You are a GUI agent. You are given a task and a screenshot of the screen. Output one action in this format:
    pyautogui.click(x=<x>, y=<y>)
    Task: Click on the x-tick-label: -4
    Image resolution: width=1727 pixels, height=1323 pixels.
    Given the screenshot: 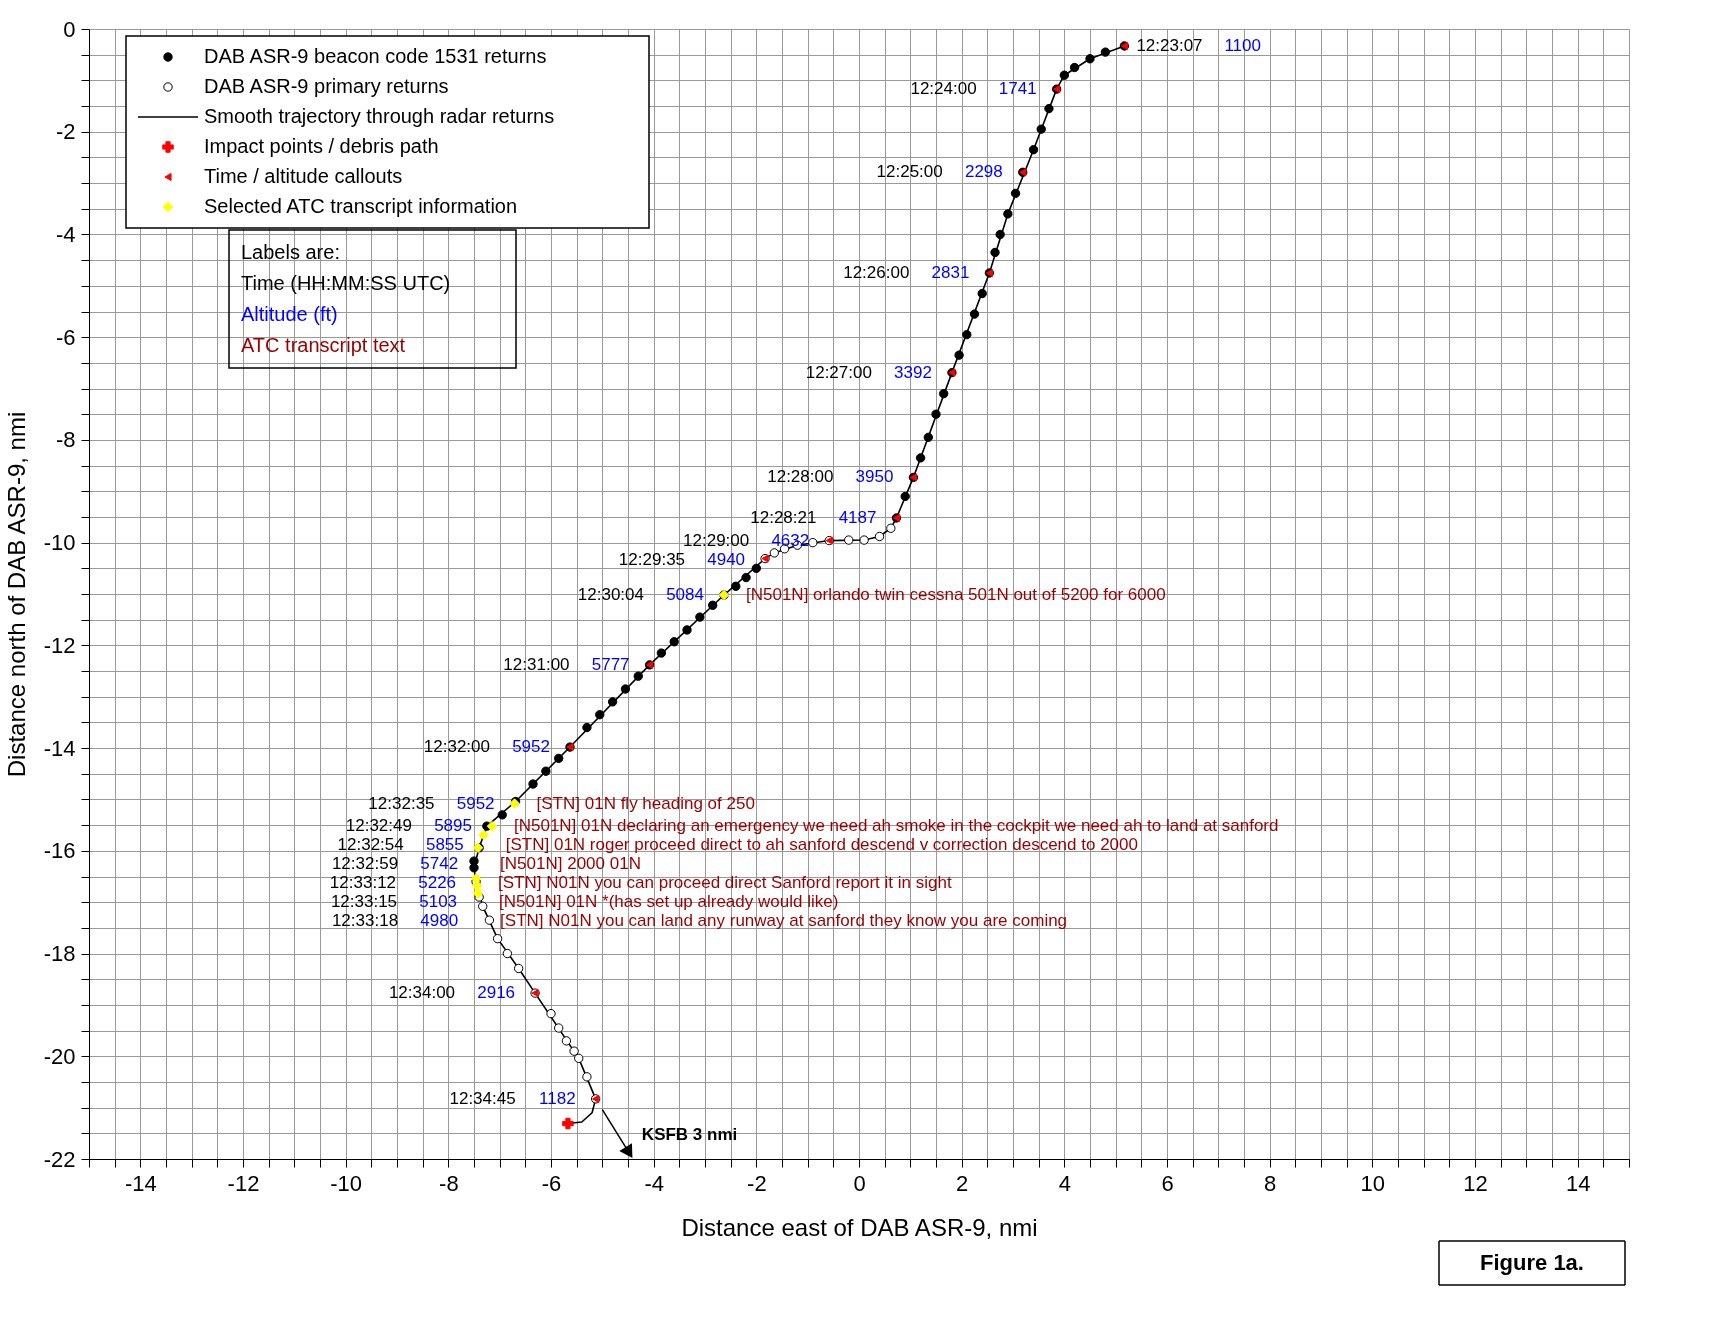 What is the action you would take?
    pyautogui.click(x=654, y=1183)
    